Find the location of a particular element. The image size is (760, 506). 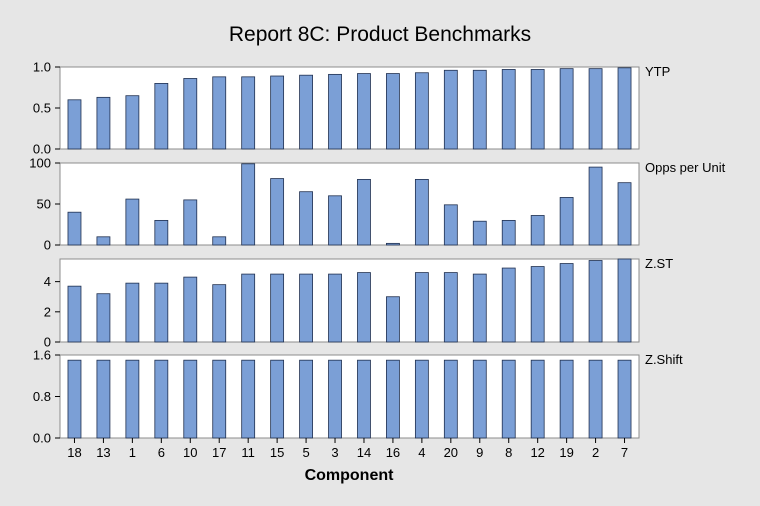

y-tick-label: 0.5 is located at coordinates (42, 108).